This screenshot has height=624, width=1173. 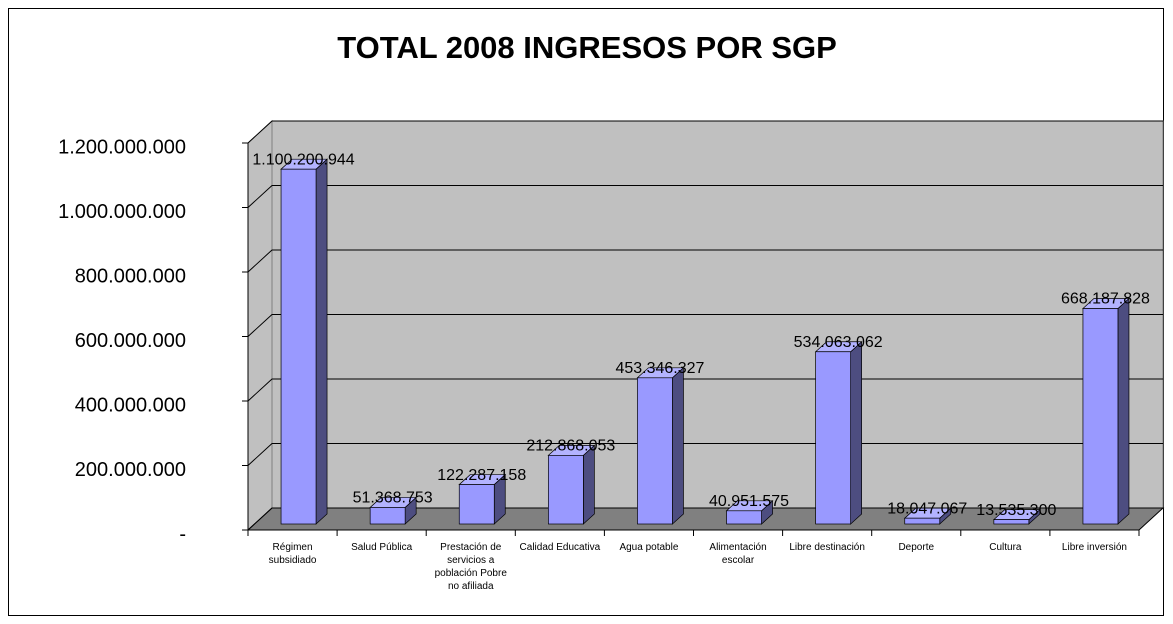 What do you see at coordinates (838, 342) in the screenshot?
I see `value-label: 534.063.062` at bounding box center [838, 342].